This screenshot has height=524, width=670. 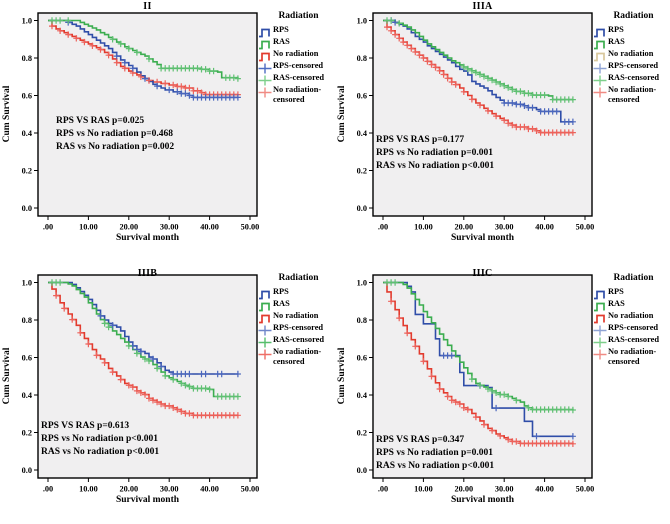 What do you see at coordinates (478, 346) in the screenshot?
I see `ras-curve` at bounding box center [478, 346].